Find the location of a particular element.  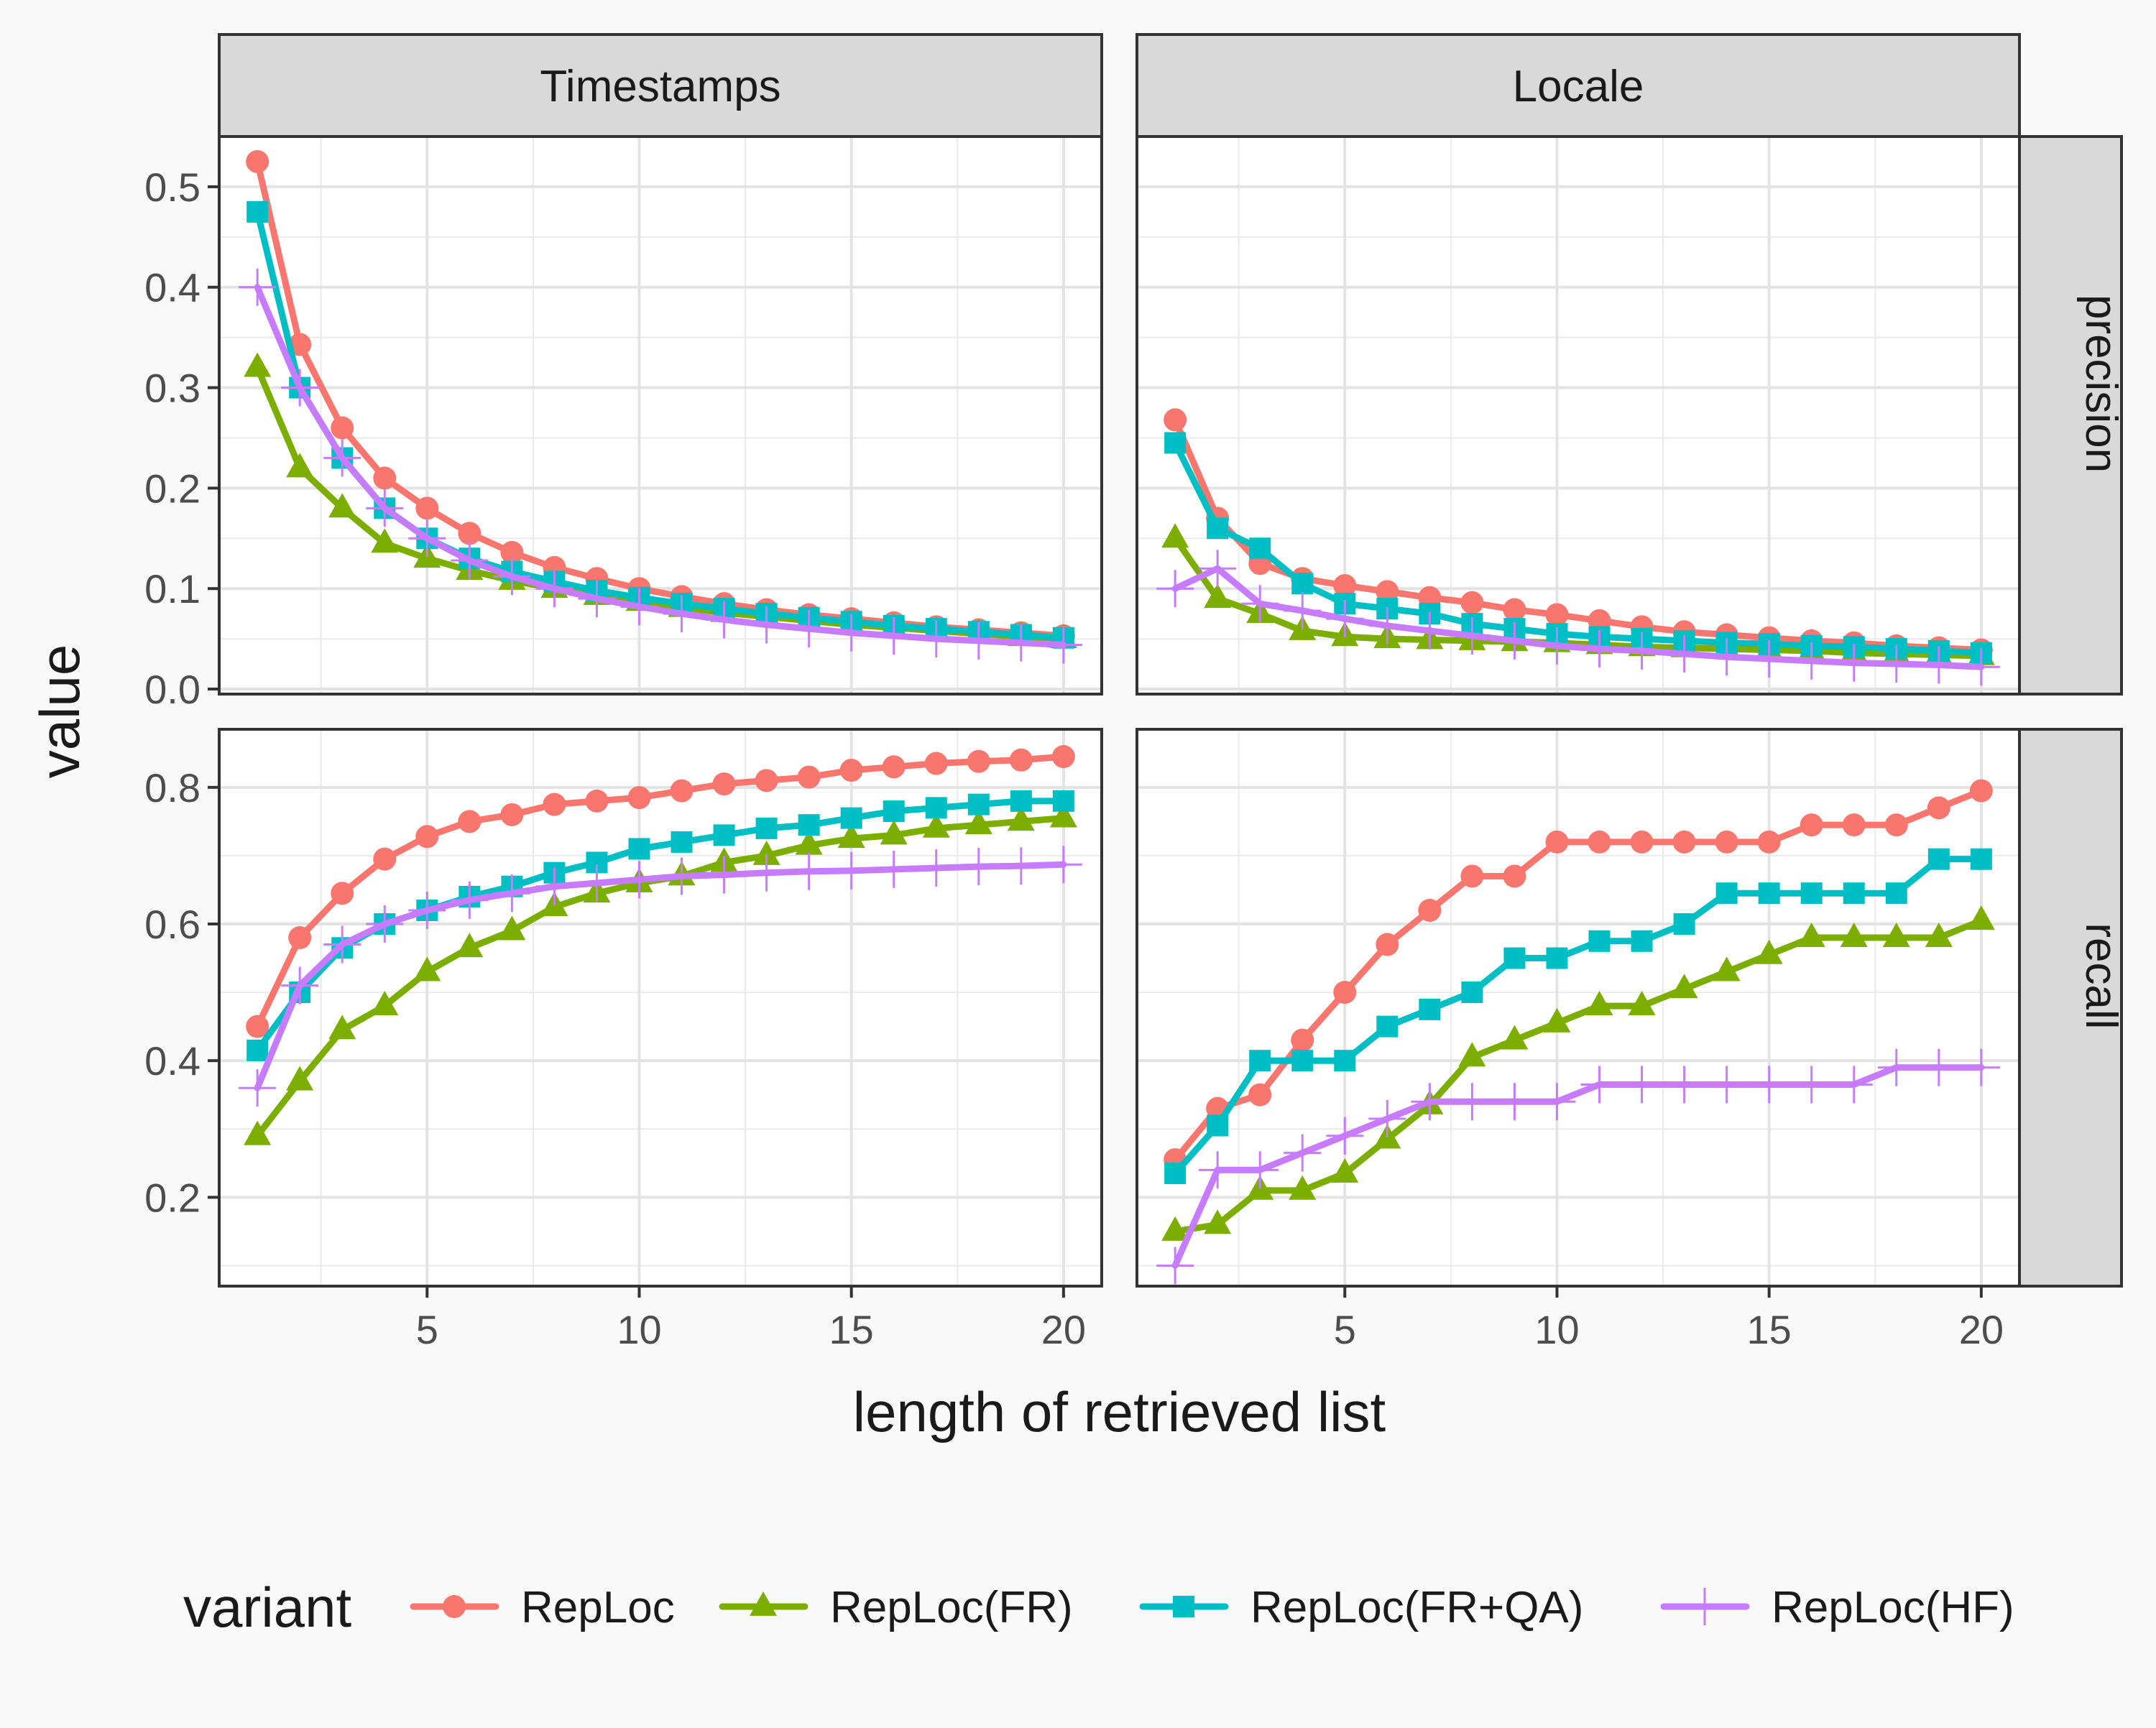

facet-strip-label: Timestamps is located at coordinates (660, 87).